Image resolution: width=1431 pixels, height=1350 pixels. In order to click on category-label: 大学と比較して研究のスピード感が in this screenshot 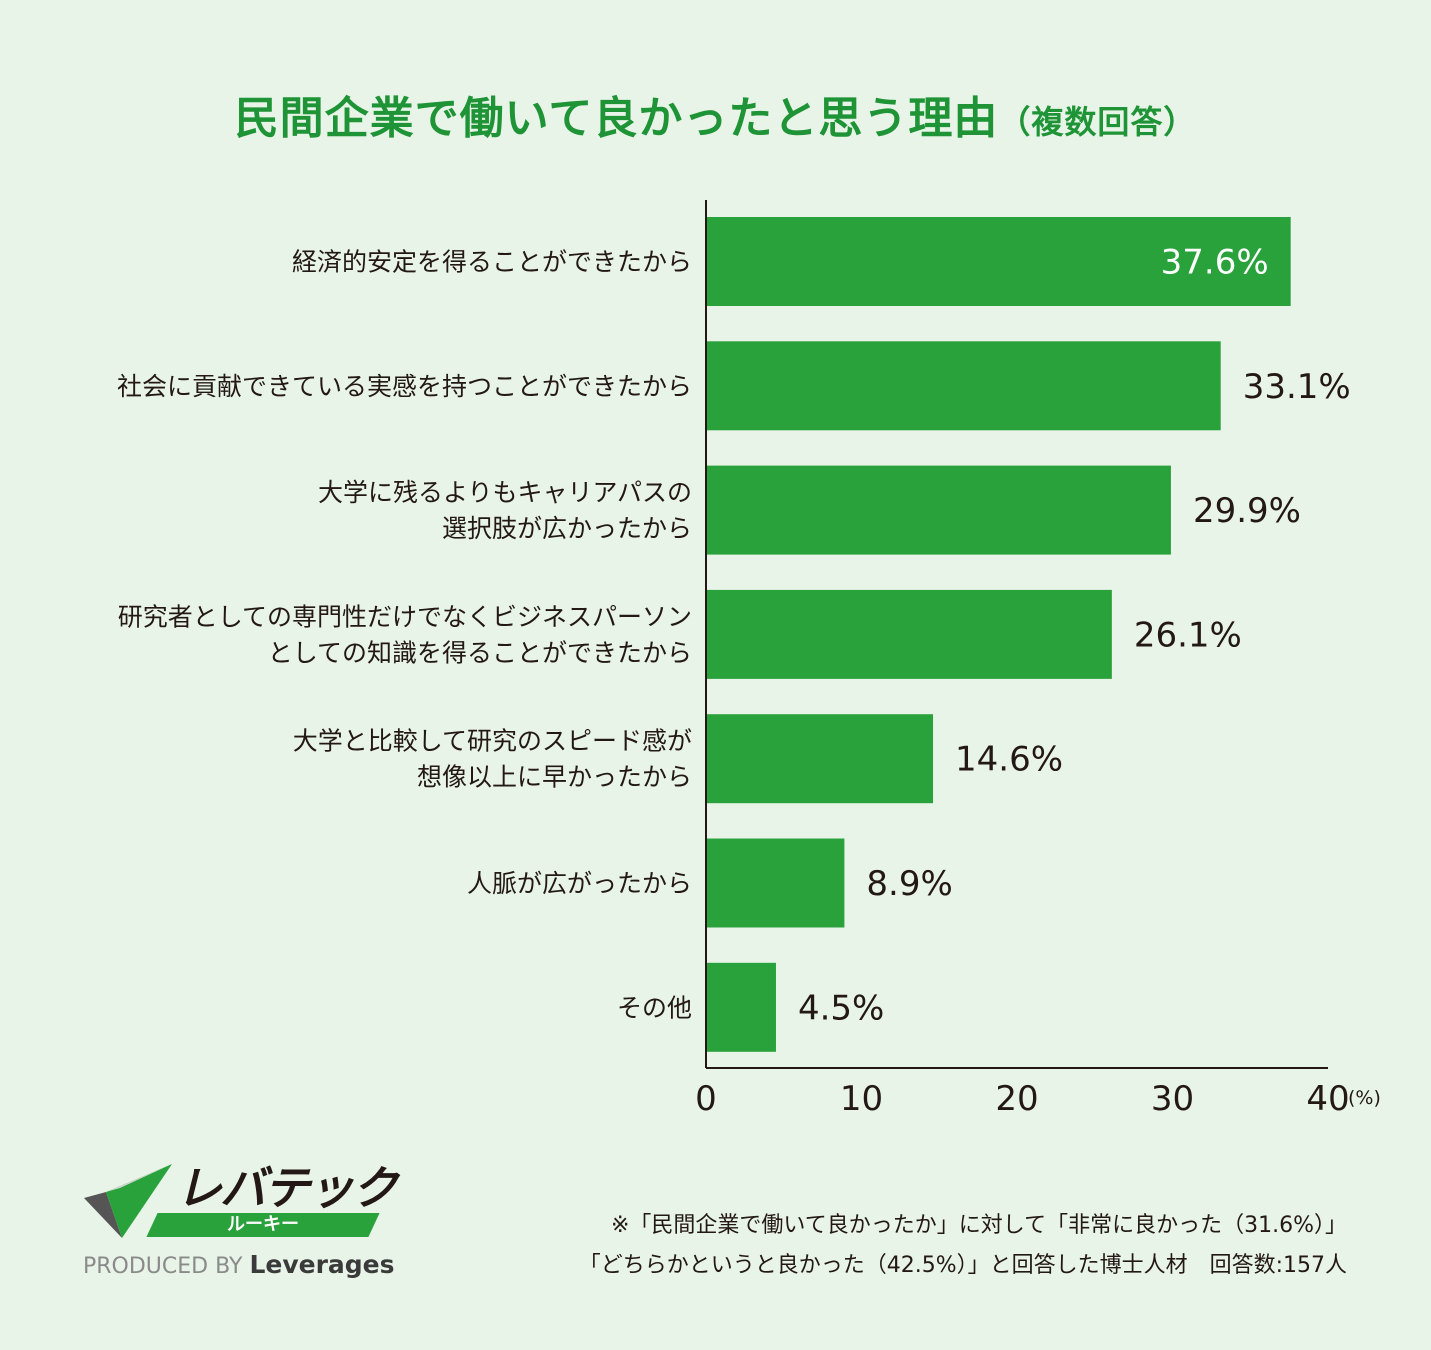, I will do `click(492, 741)`.